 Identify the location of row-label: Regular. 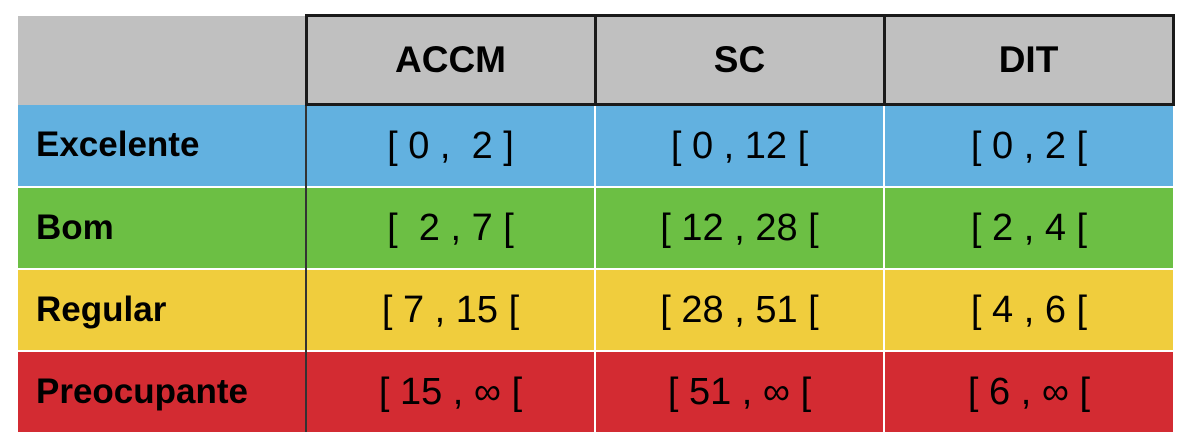
(162, 309).